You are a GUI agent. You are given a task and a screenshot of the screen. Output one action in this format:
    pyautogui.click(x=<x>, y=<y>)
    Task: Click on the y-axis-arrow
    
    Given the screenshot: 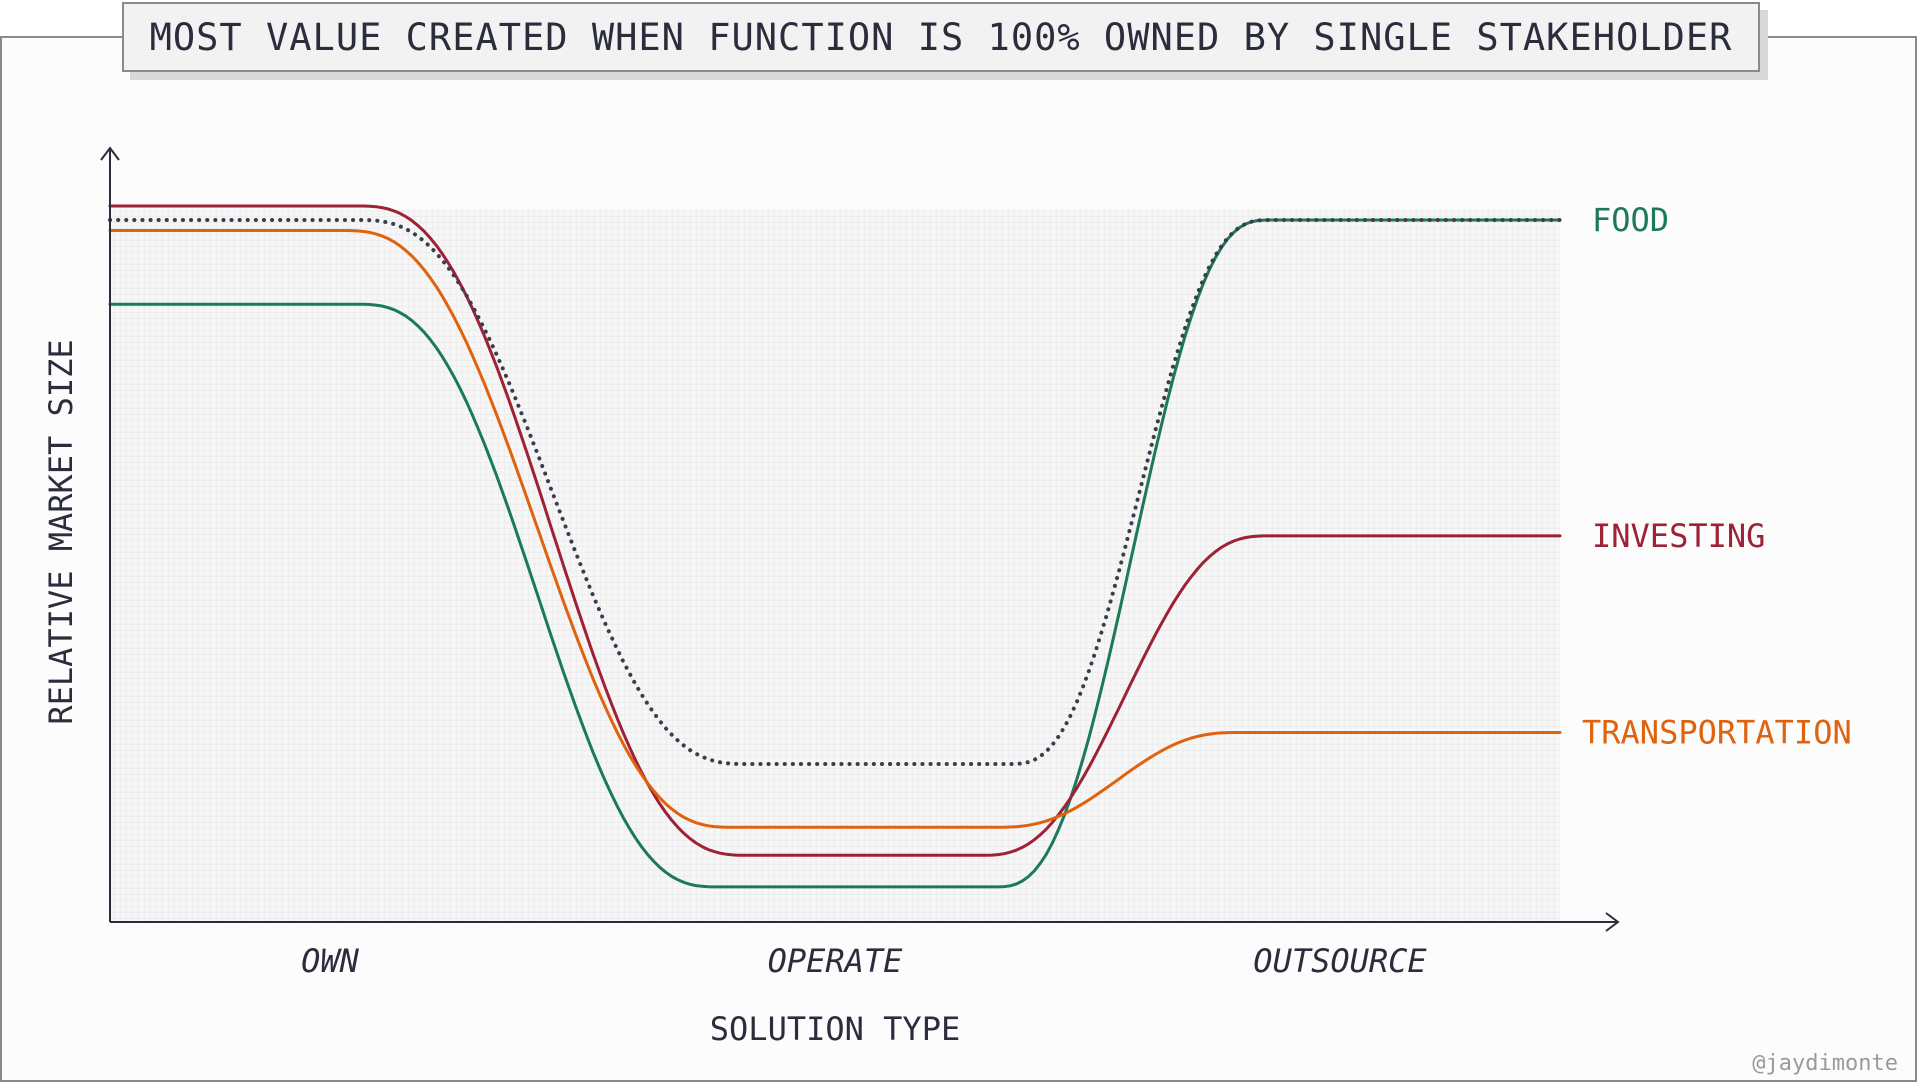 What is the action you would take?
    pyautogui.click(x=110, y=153)
    